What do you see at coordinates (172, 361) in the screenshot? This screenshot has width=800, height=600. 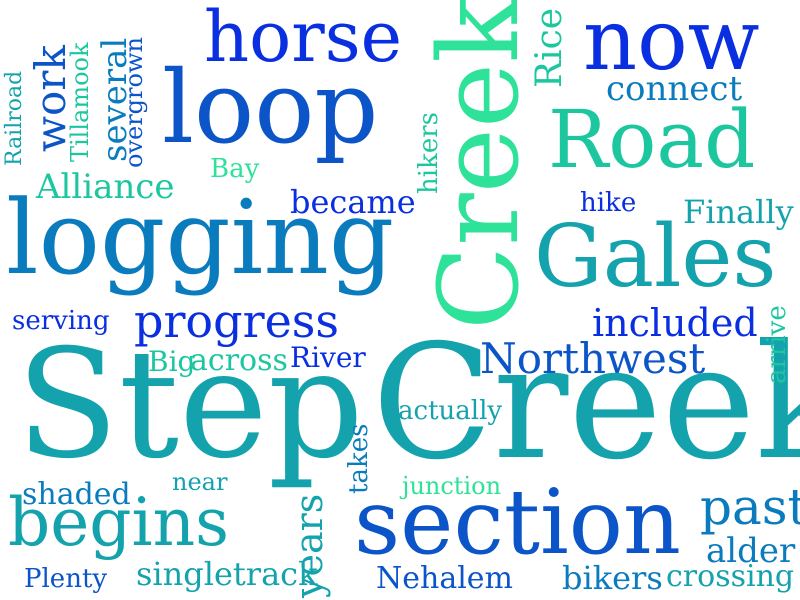 I see `word-big: Big` at bounding box center [172, 361].